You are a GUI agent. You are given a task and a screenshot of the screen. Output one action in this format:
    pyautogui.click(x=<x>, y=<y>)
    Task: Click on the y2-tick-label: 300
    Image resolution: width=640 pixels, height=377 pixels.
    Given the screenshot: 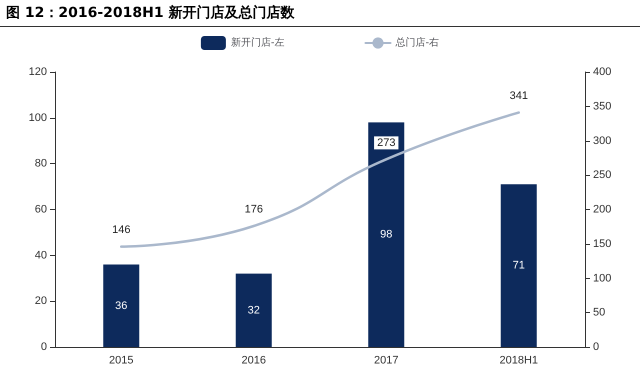 What is the action you would take?
    pyautogui.click(x=602, y=140)
    